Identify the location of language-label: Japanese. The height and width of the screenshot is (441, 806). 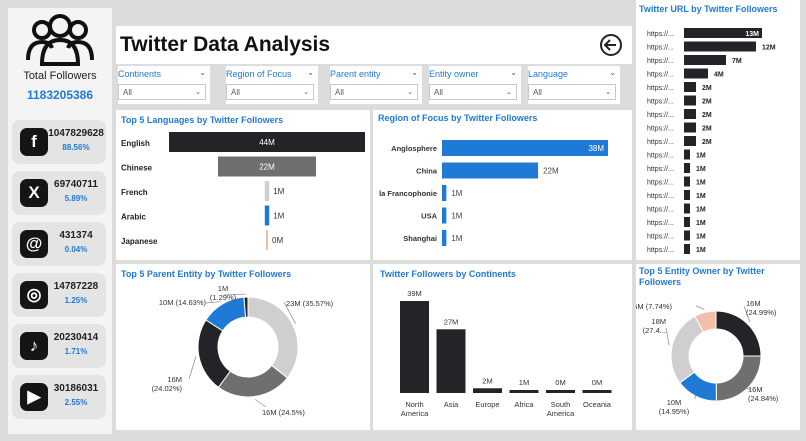
(139, 241).